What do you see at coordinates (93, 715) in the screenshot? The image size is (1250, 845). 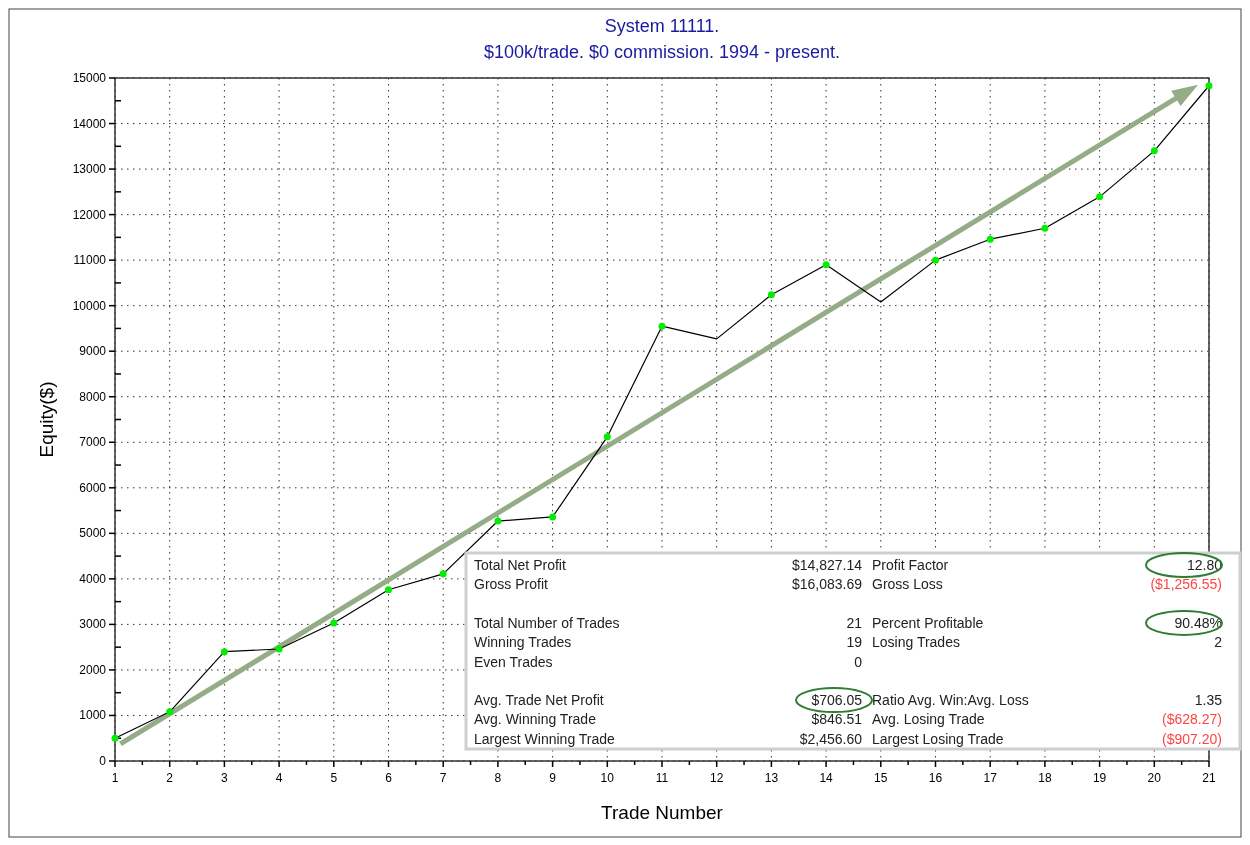 I see `y-tick-label: 1000` at bounding box center [93, 715].